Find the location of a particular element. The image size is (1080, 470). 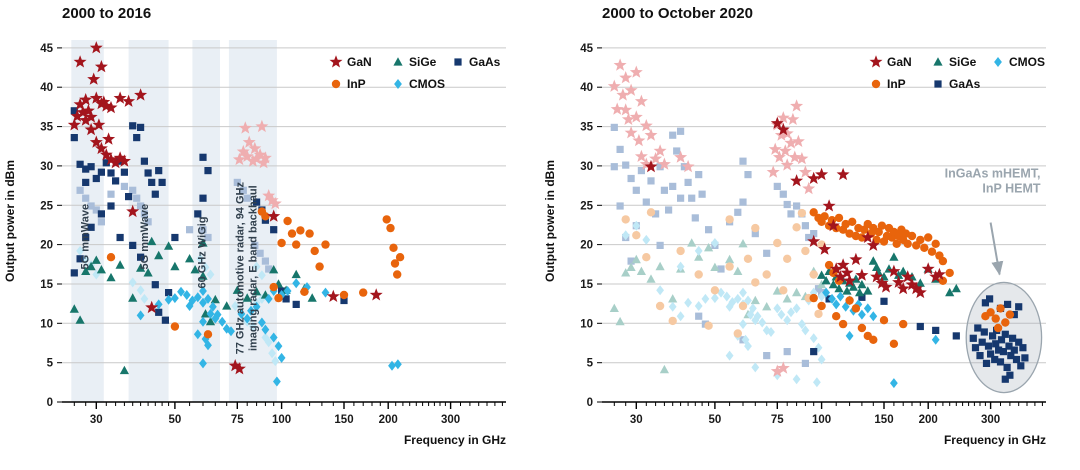

annotation-arrow is located at coordinates (996, 249).